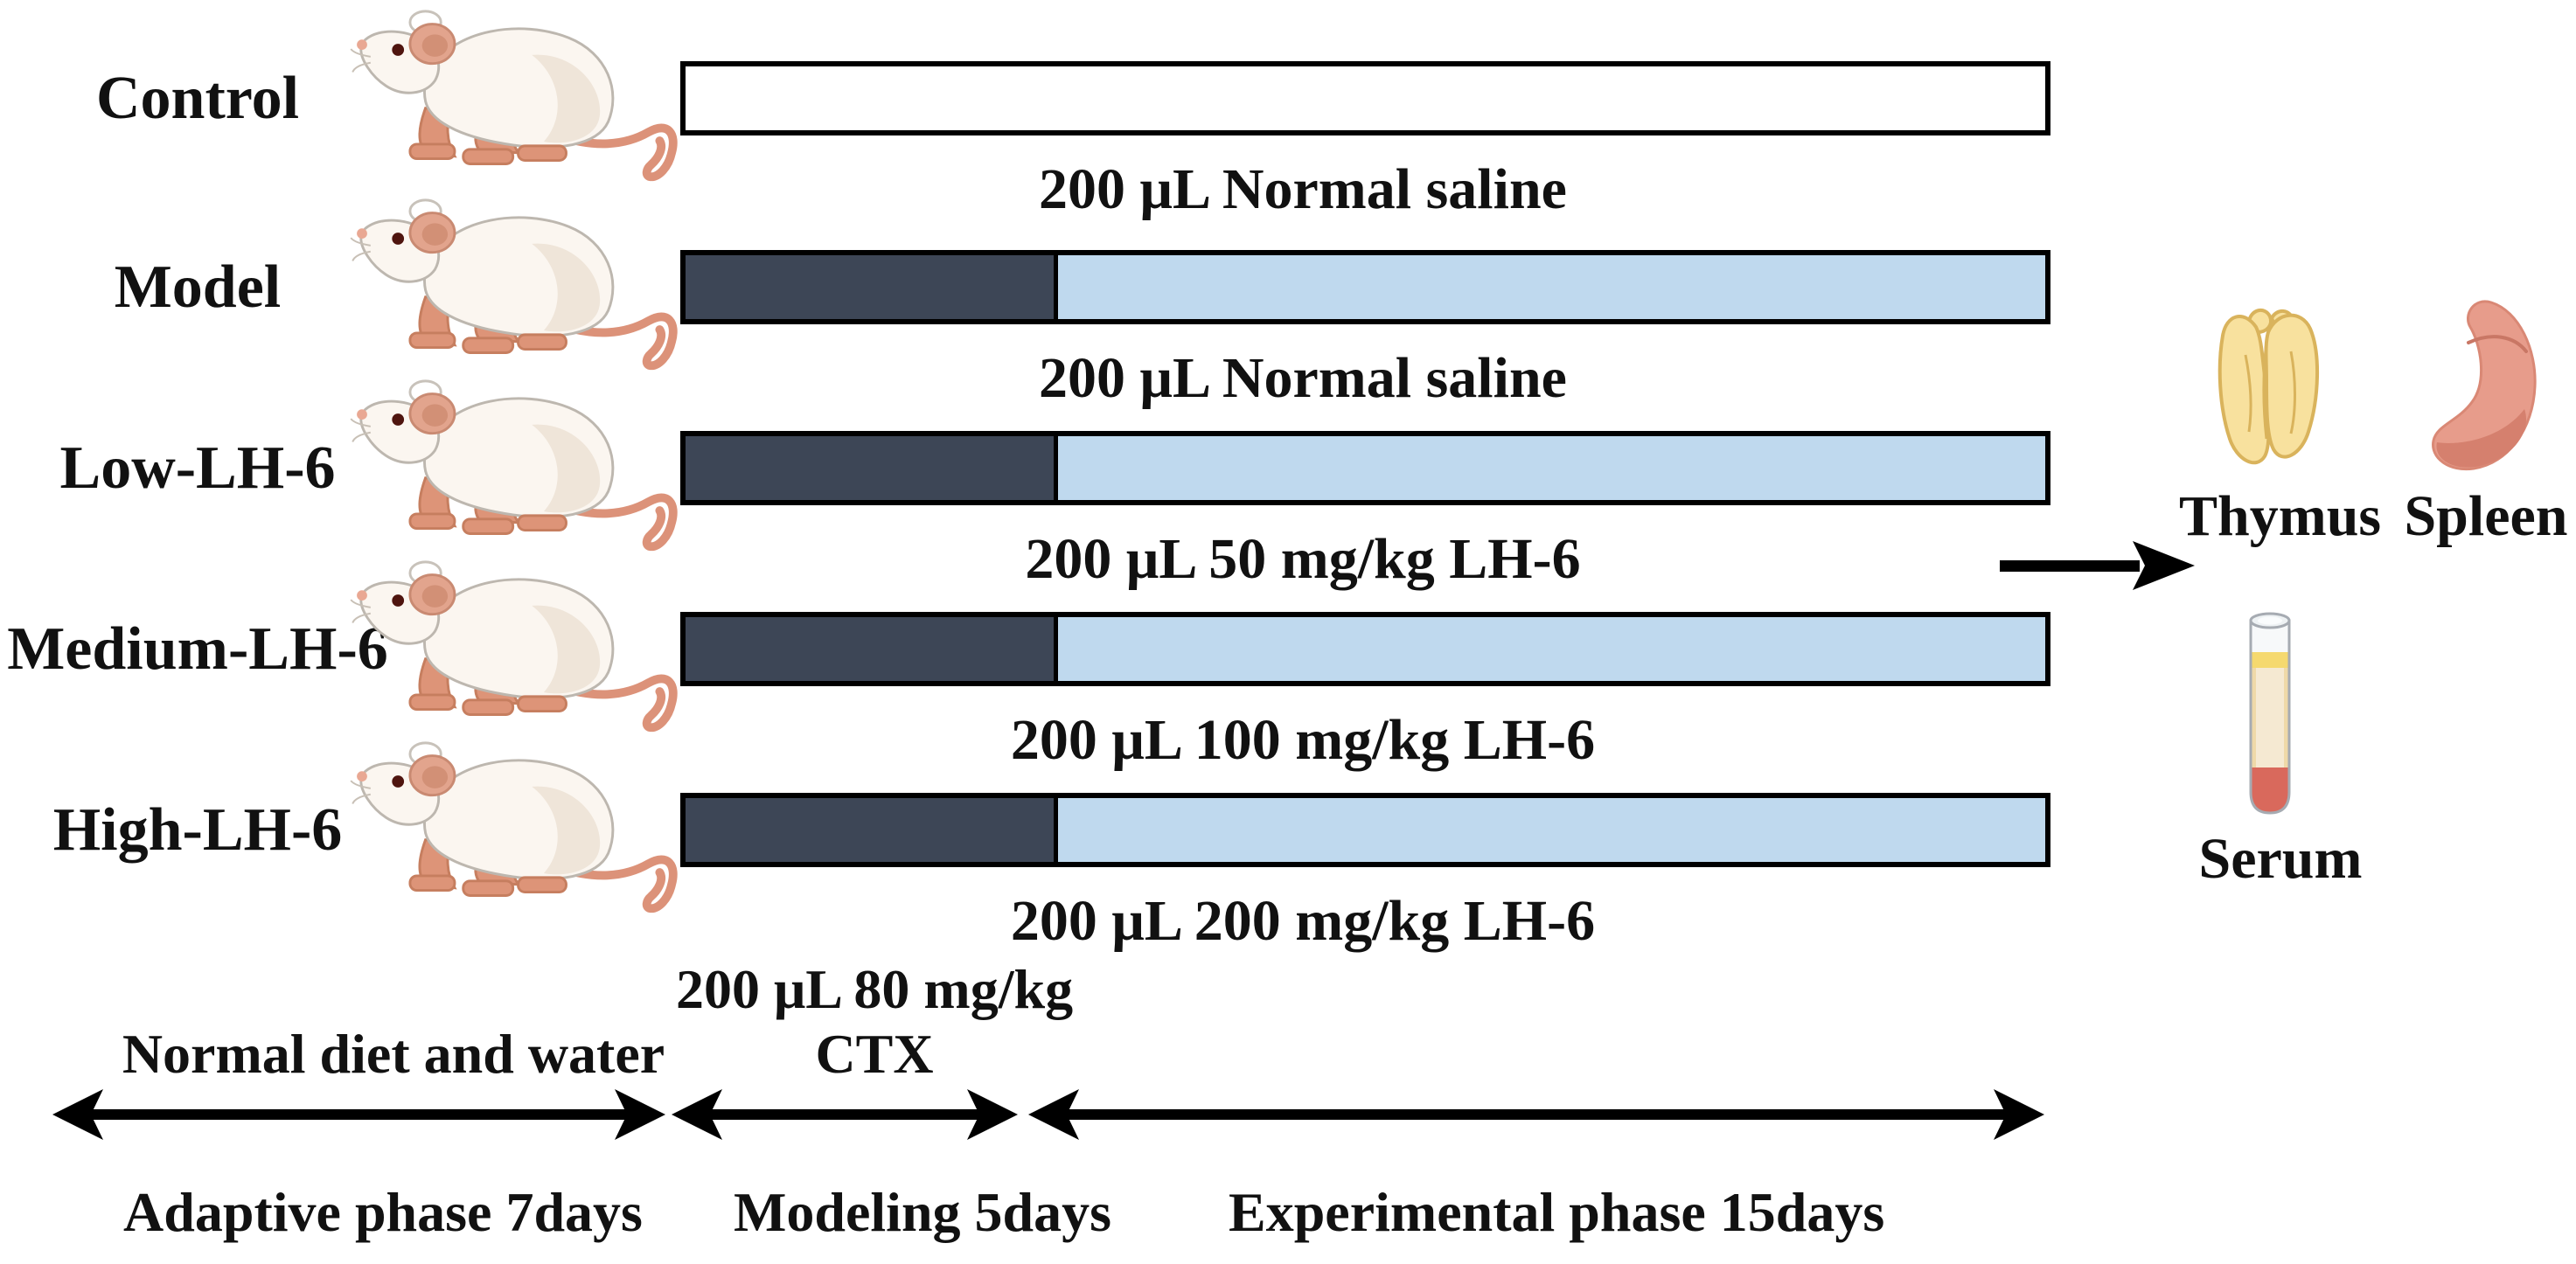 The width and height of the screenshot is (2576, 1264). What do you see at coordinates (2268, 387) in the screenshot?
I see `thymus-organ-icon` at bounding box center [2268, 387].